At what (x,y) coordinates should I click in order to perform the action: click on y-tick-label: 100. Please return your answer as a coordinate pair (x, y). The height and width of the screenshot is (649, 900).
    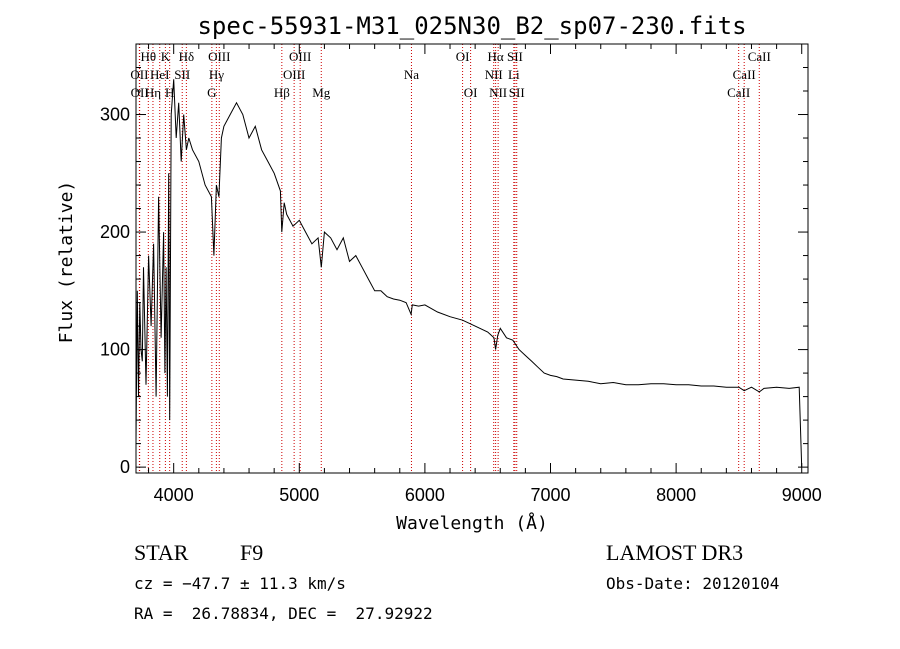
    Looking at the image, I should click on (115, 350).